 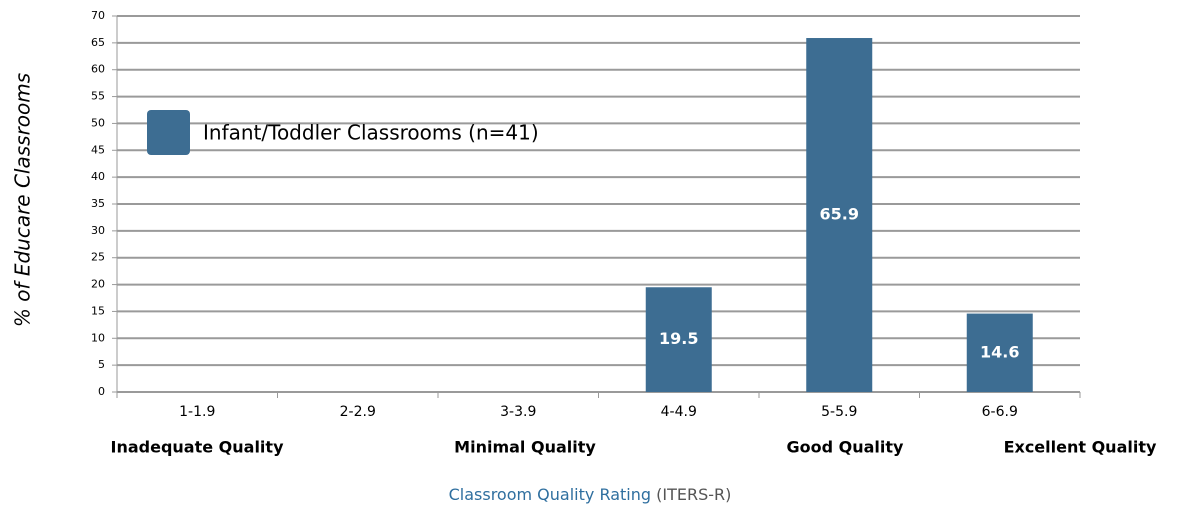 I want to click on x-axis-label-main: Classroom Quality Rating, so click(x=550, y=494).